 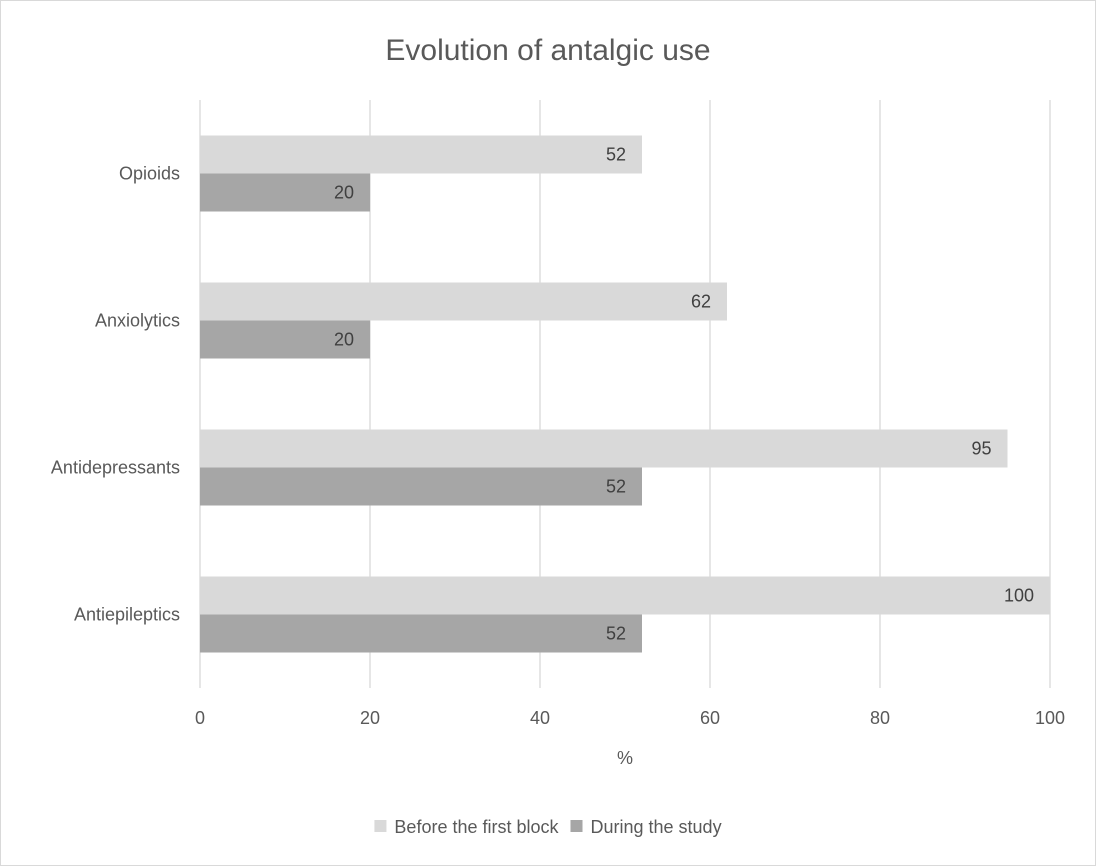 I want to click on x-tick-label: 0, so click(x=200, y=718).